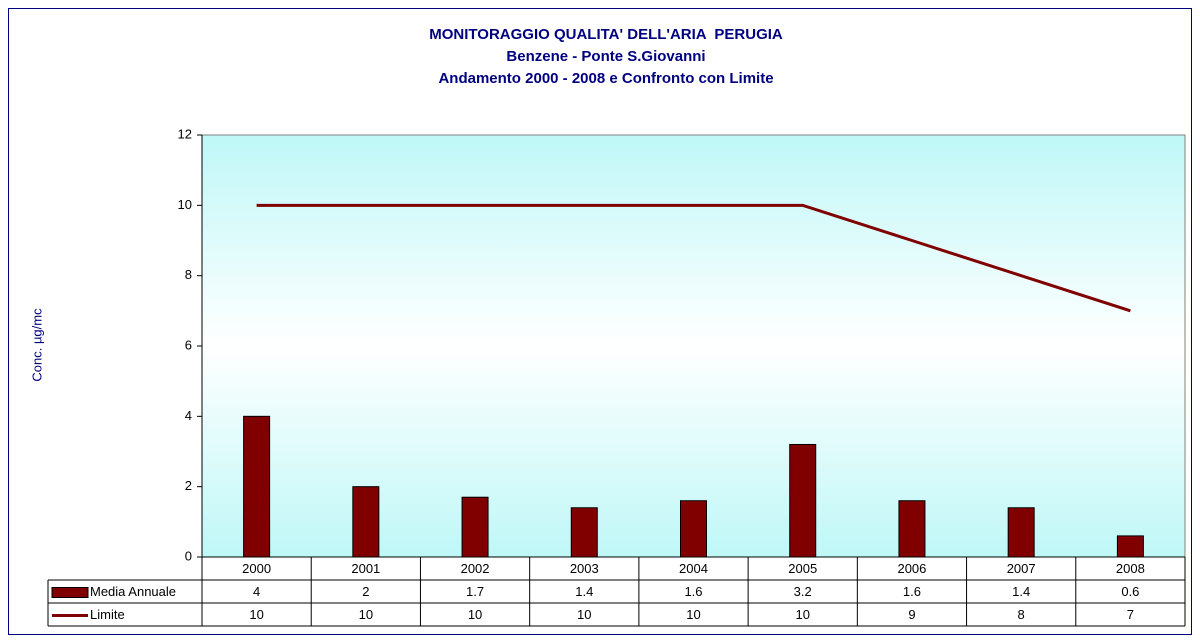 The height and width of the screenshot is (643, 1200). Describe the element at coordinates (605, 56) in the screenshot. I see `chart-subtitle: Benzene - Ponte S.Giovanni` at that location.